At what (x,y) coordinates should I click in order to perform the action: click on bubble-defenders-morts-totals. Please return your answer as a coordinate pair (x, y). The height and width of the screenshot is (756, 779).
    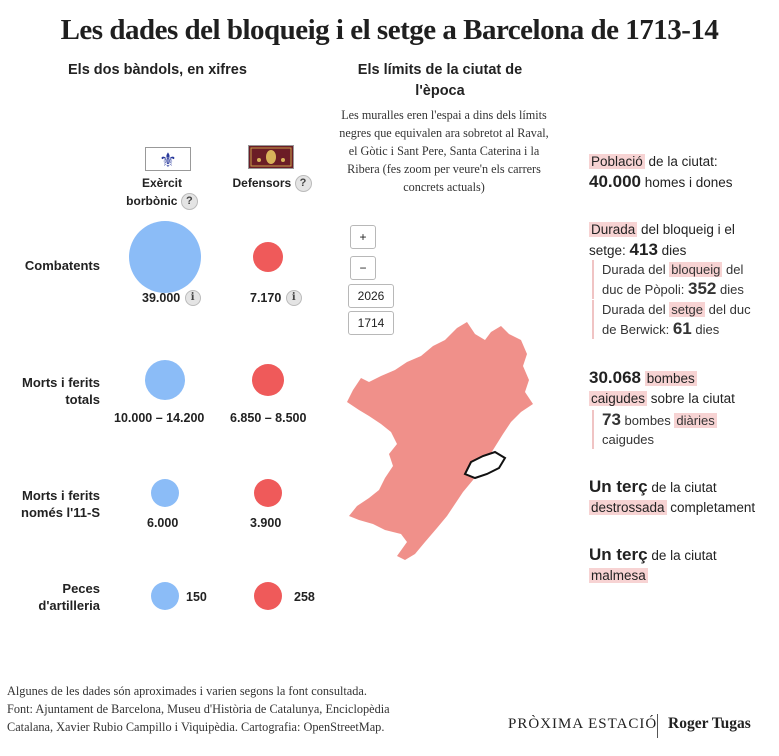
    Looking at the image, I should click on (268, 380).